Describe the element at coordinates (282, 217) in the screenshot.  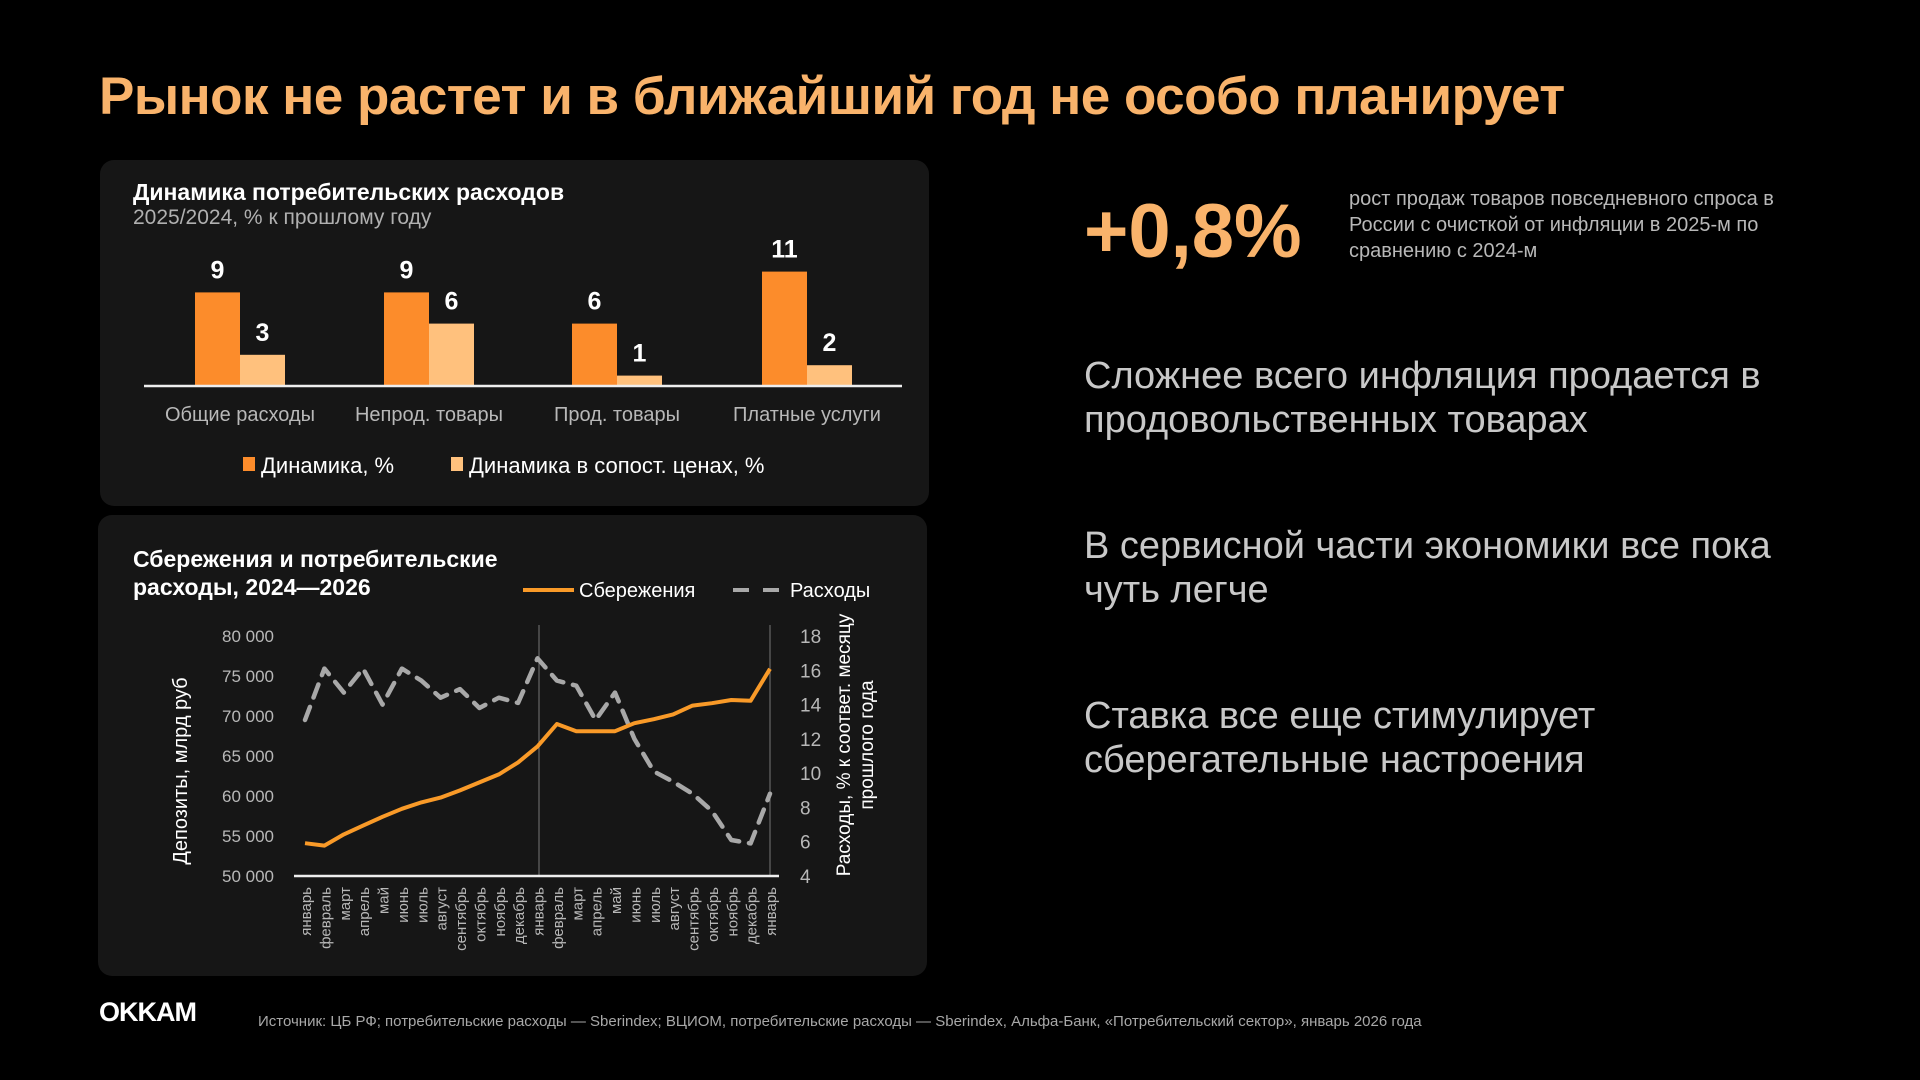
I see `bar-chart-subtitle: 2025/2024, % к прошлому году` at that location.